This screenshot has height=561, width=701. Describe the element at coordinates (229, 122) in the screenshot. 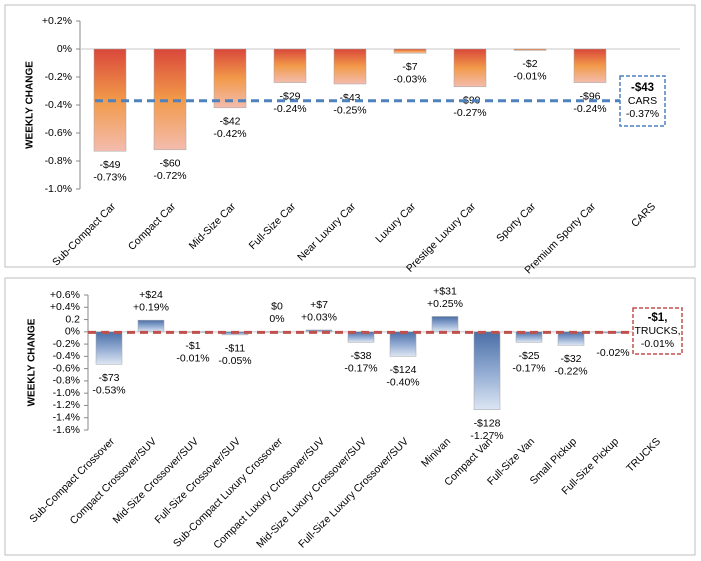

I see `dollar-label: -$42` at that location.